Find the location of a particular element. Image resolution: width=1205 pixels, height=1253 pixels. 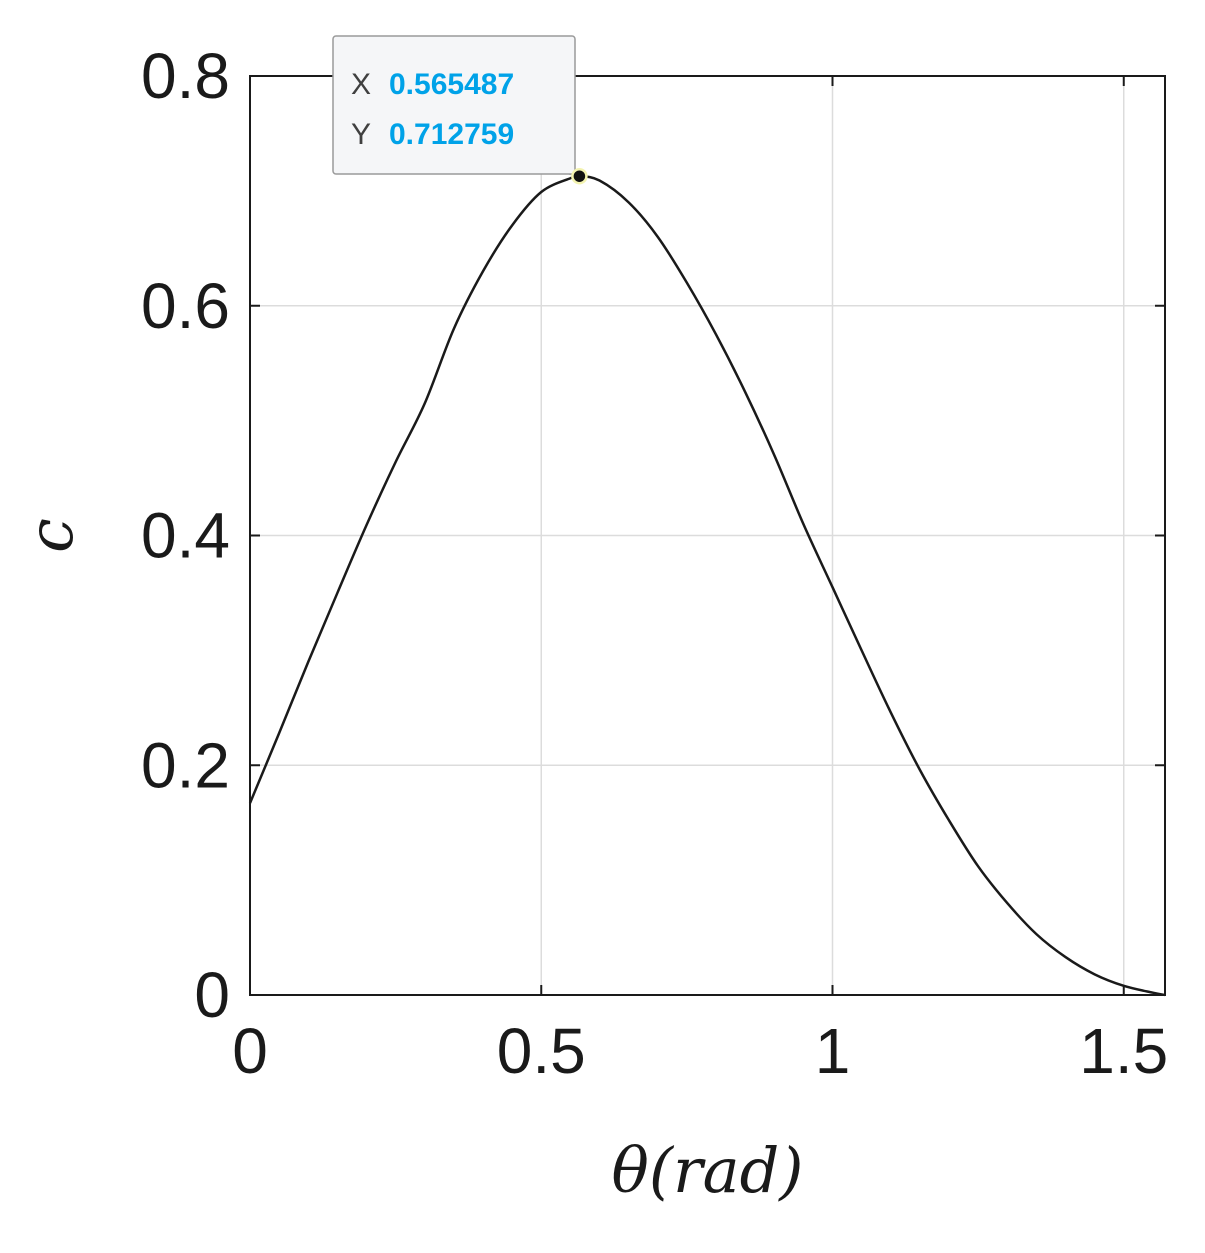

y-tick-label: 0.4 is located at coordinates (185, 536).